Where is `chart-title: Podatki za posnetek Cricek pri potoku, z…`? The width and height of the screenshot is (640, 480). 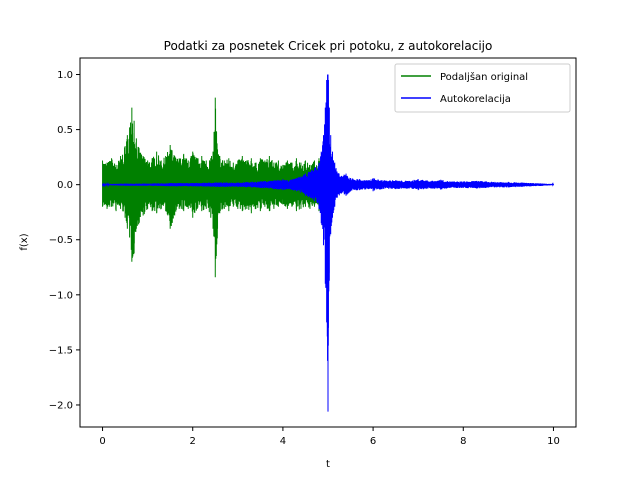 chart-title: Podatki za posnetek Cricek pri potoku, z… is located at coordinates (328, 46).